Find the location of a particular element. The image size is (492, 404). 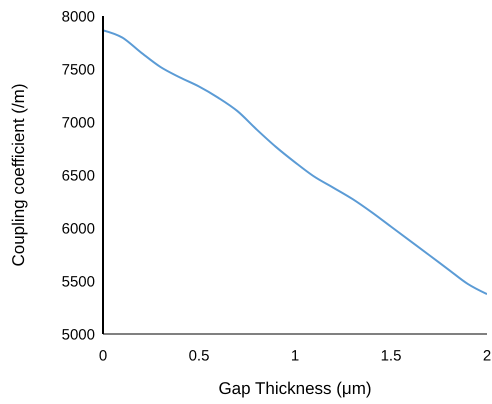

y-tick-label: 5500 is located at coordinates (78, 281).